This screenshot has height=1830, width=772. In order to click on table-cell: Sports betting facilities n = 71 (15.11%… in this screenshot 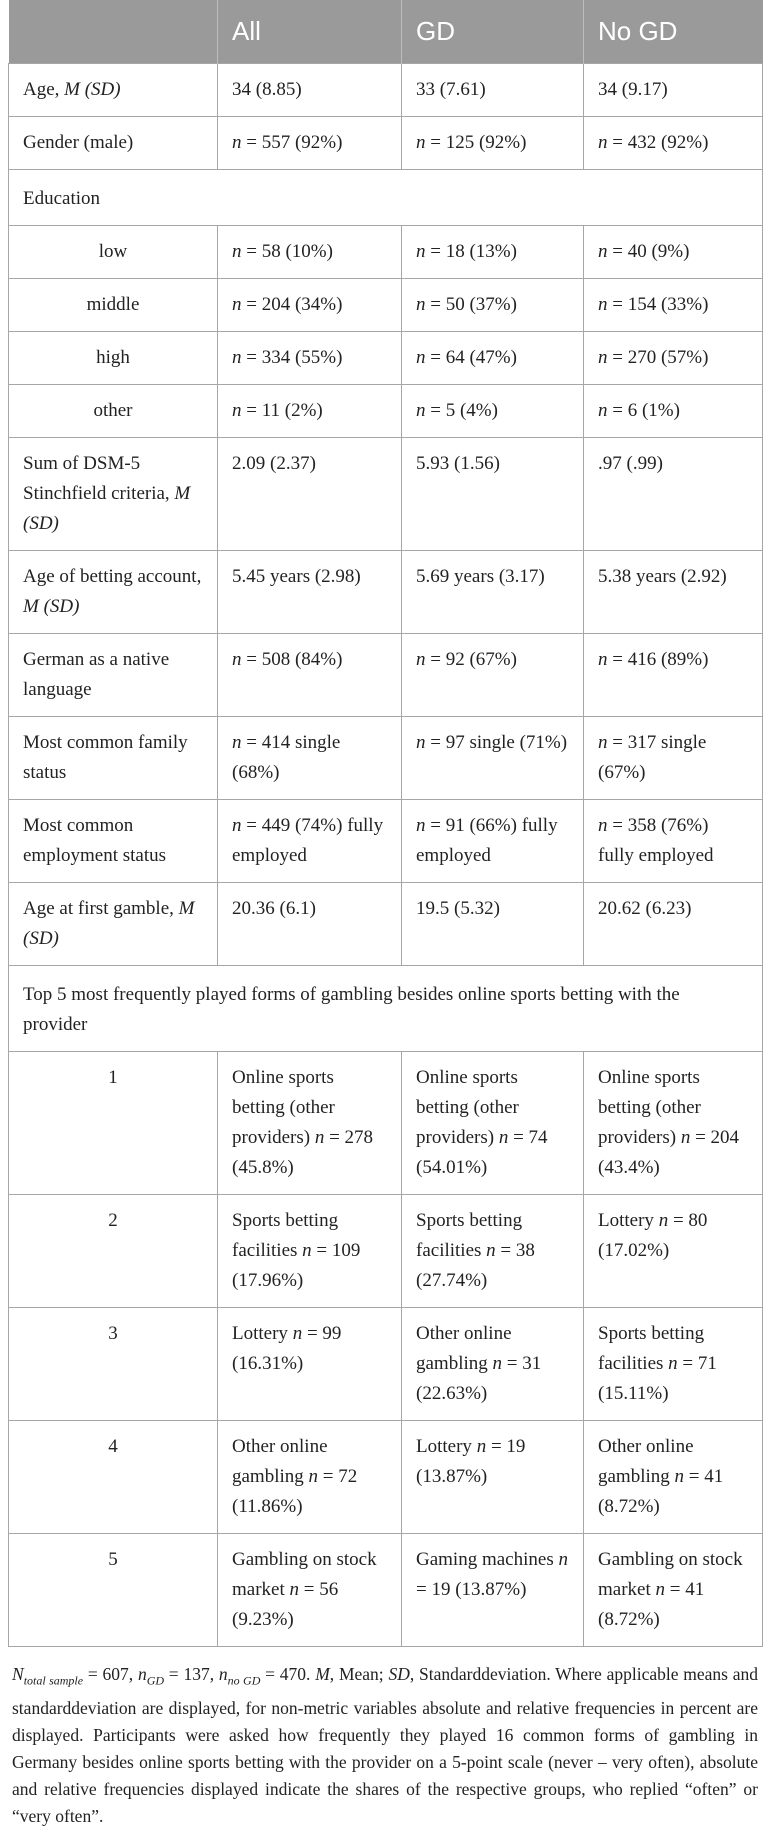, I will do `click(673, 1364)`.